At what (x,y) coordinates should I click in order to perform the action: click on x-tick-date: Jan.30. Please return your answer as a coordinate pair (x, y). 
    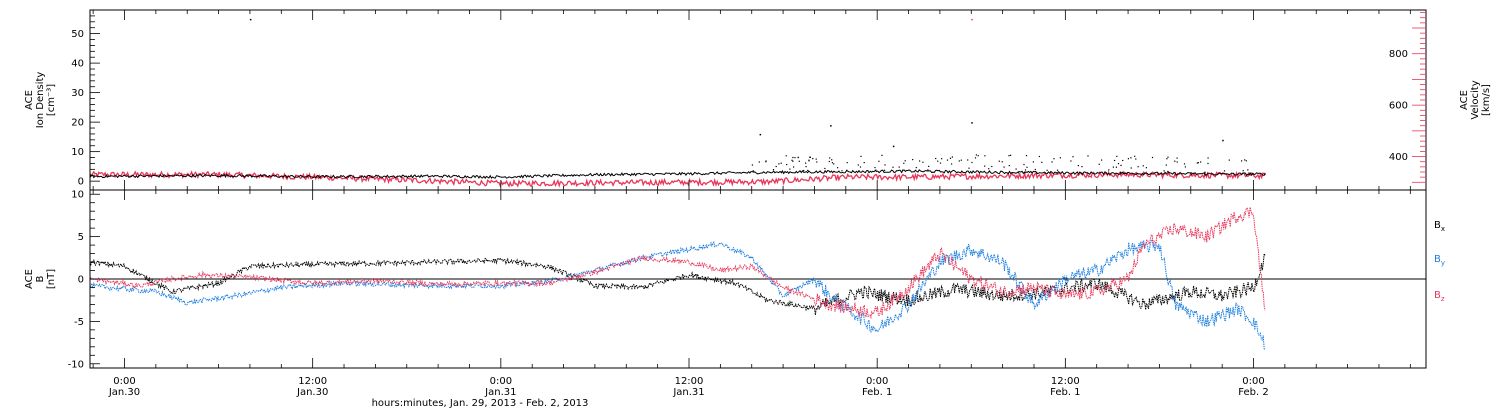
    Looking at the image, I should click on (124, 392).